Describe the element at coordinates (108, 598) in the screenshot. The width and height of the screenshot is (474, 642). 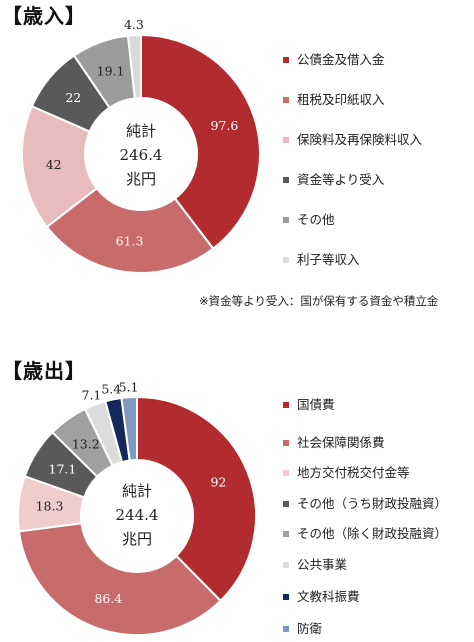
I see `expenditure-slice-label-1: 86.4` at that location.